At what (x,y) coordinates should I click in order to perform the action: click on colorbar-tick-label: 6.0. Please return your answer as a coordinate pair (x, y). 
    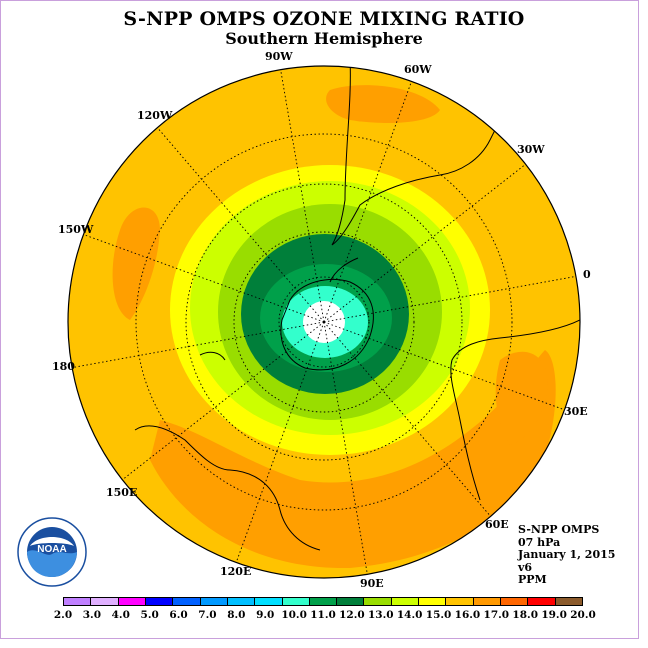
    Looking at the image, I should click on (178, 615).